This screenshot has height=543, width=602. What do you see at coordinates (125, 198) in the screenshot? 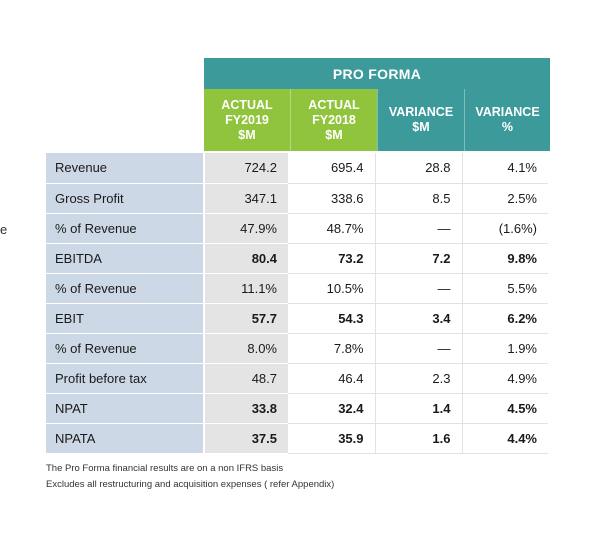
I see `row-label: Gross Profit` at bounding box center [125, 198].